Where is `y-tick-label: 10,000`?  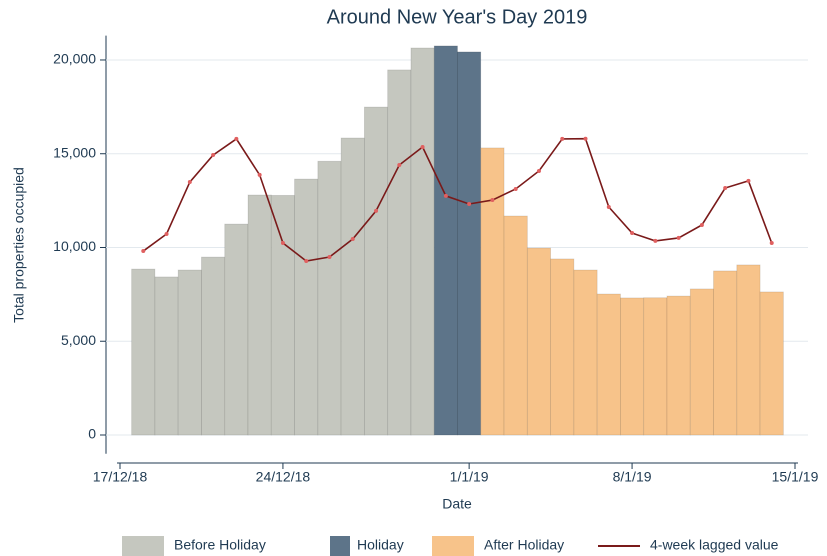 y-tick-label: 10,000 is located at coordinates (74, 246).